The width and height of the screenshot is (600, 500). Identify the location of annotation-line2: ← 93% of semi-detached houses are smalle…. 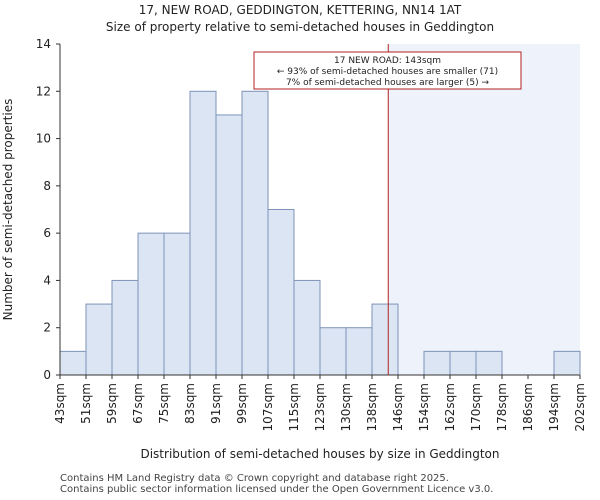
(387, 72).